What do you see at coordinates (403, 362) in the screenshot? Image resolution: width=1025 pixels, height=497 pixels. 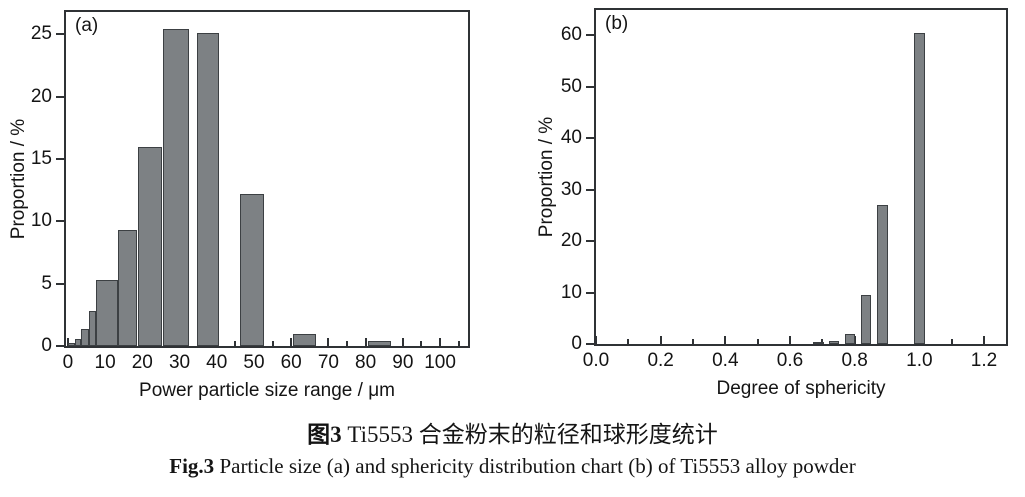 I see `x-tick-label: 90` at bounding box center [403, 362].